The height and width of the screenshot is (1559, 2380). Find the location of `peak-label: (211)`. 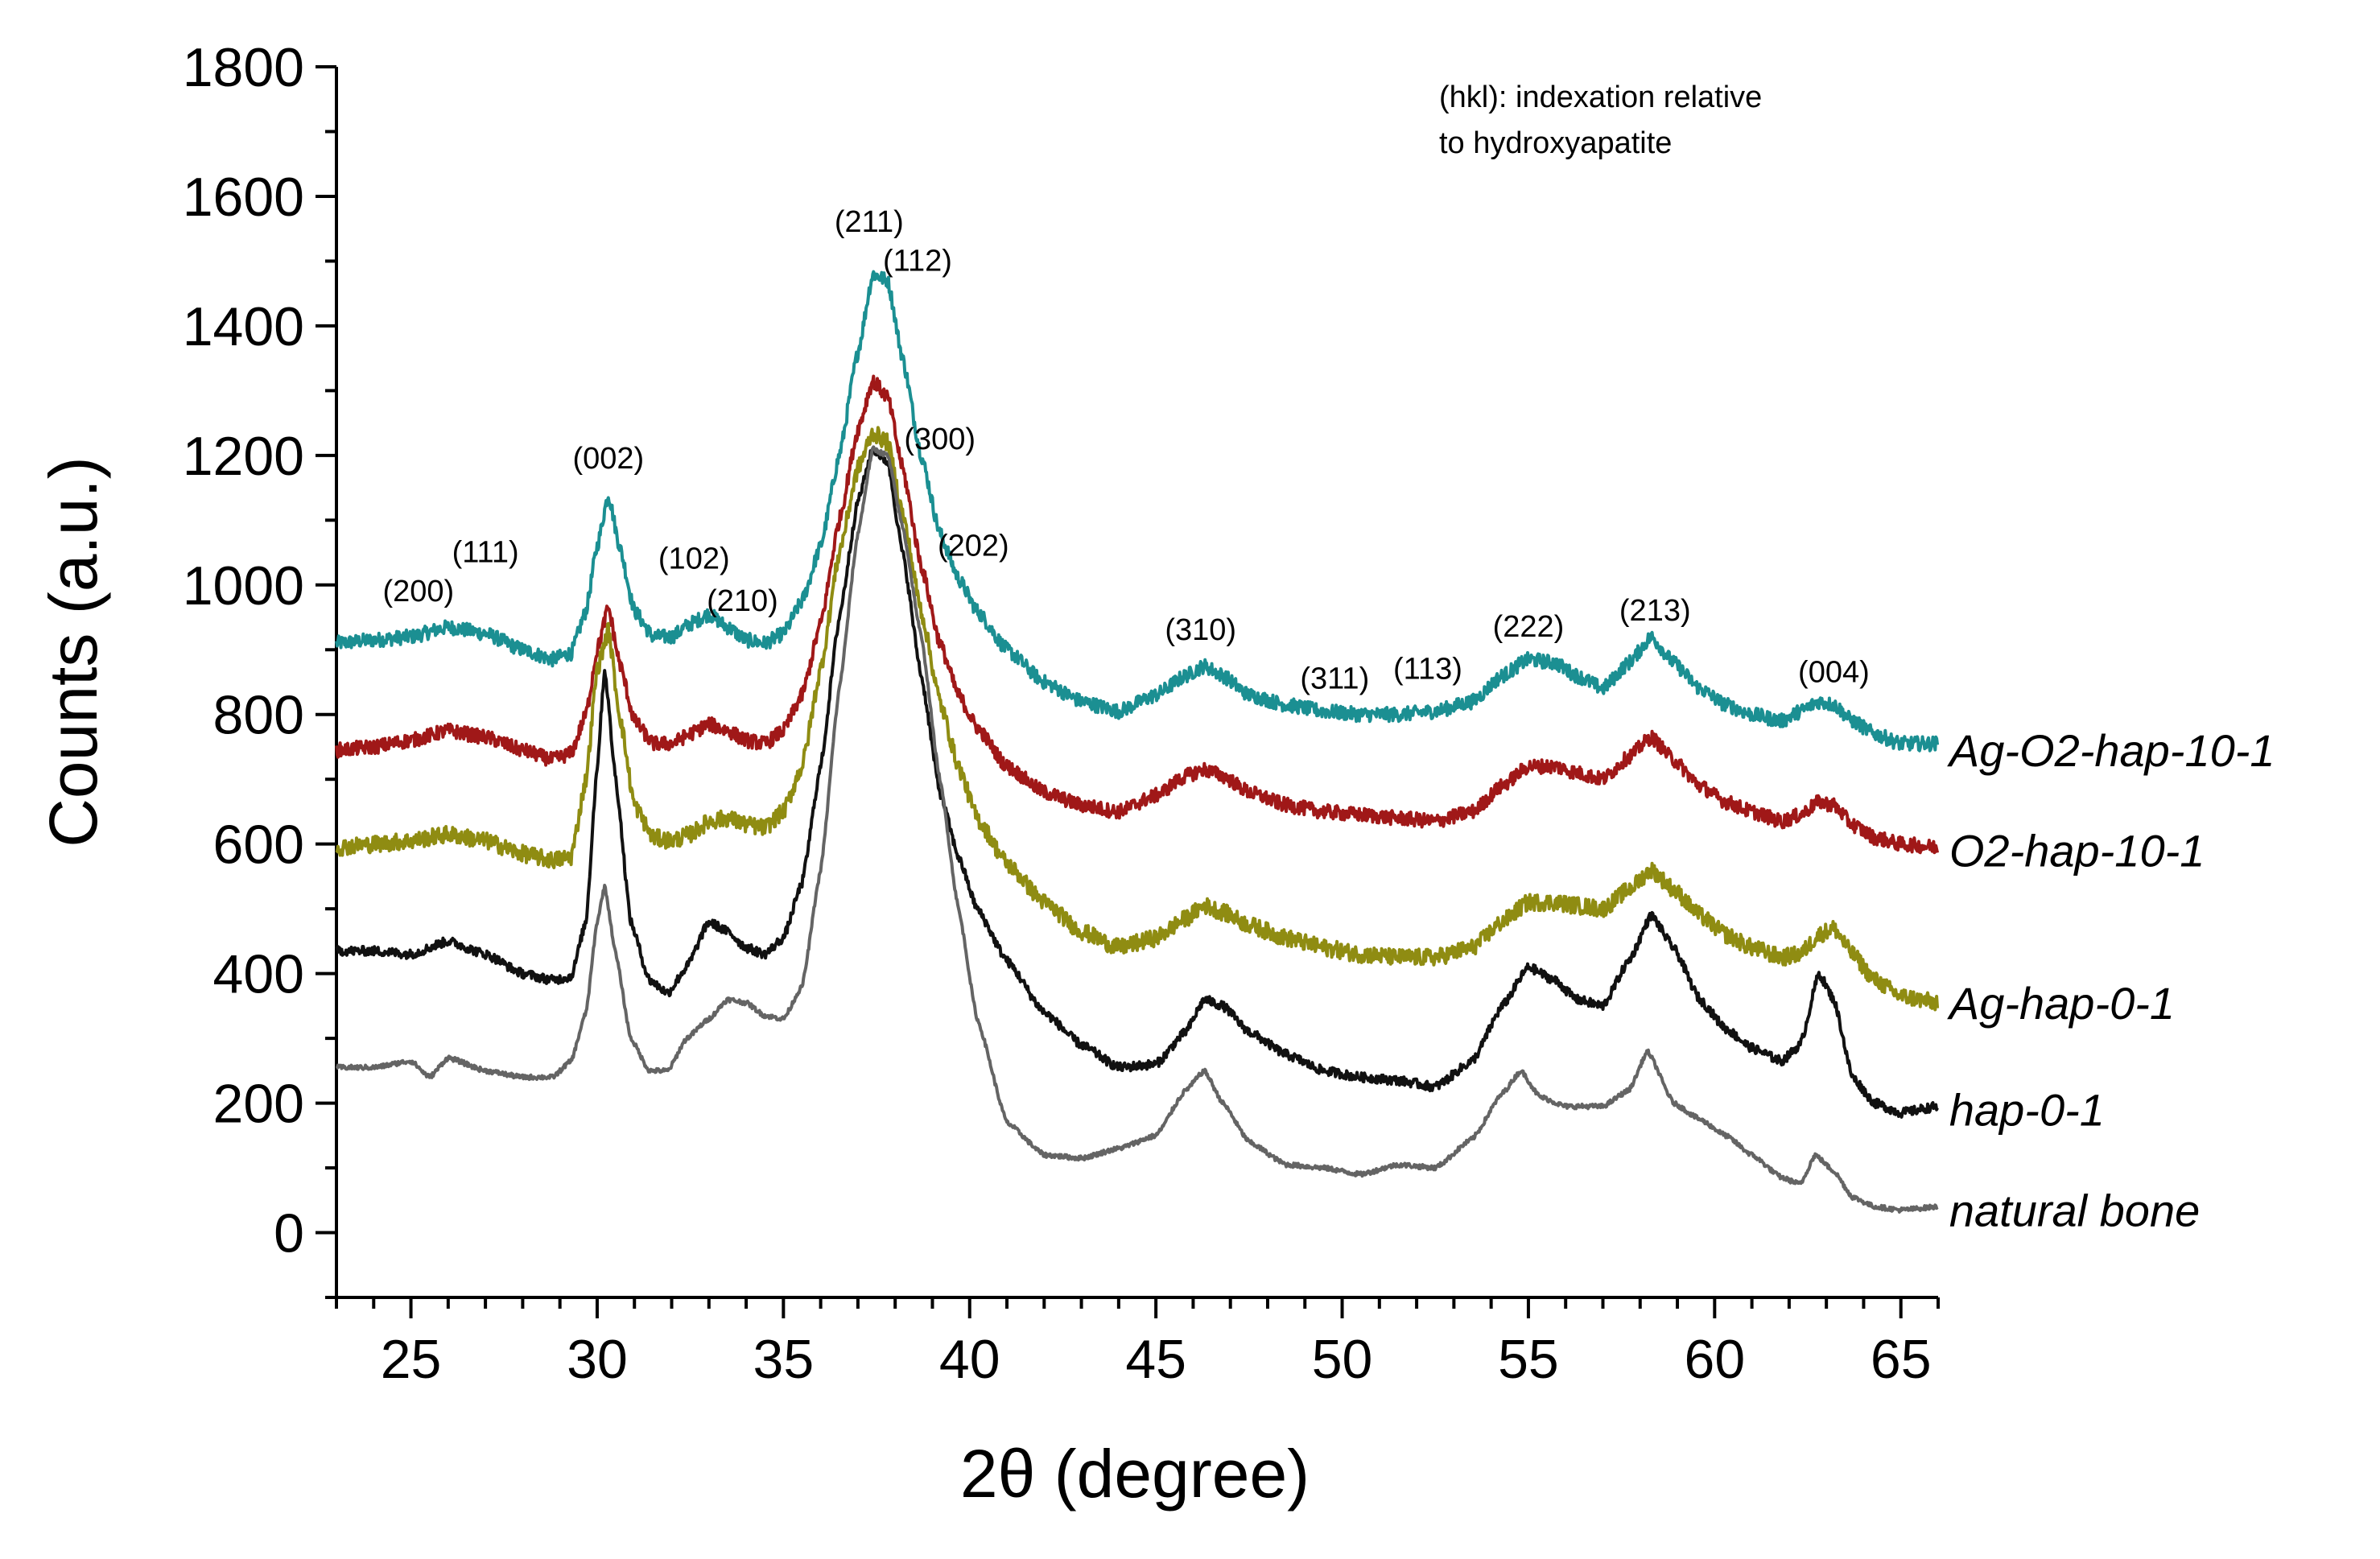

peak-label: (211) is located at coordinates (869, 222).